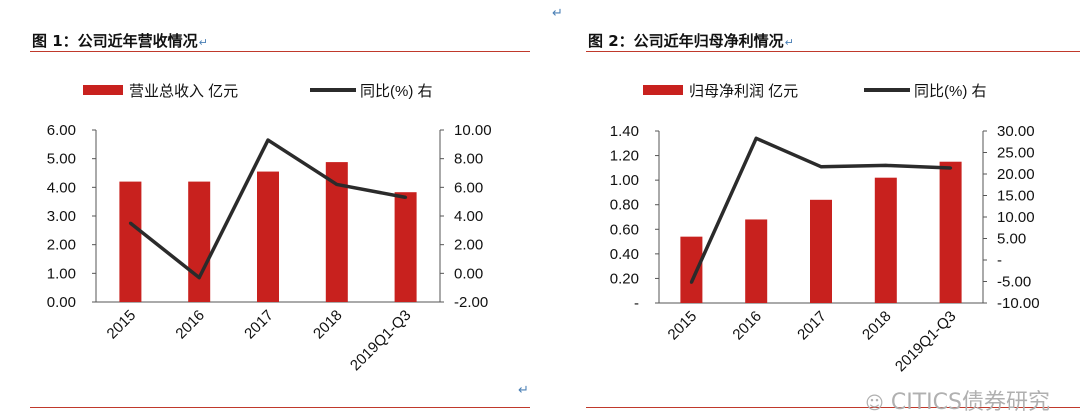 The image size is (1080, 416). I want to click on y-left-tick-label: 0.20, so click(624, 278).